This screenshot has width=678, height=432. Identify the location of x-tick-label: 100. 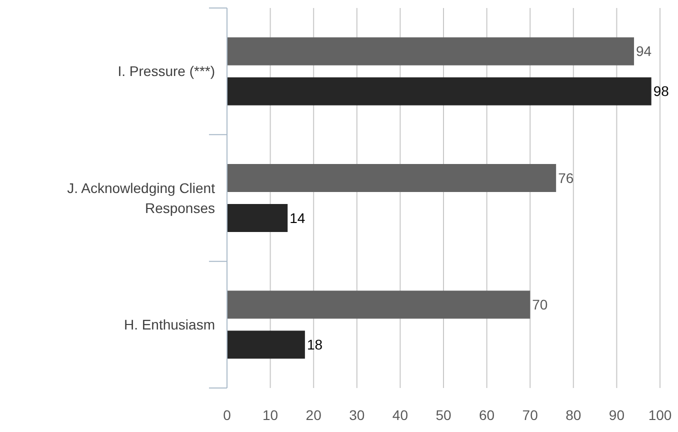
(660, 415).